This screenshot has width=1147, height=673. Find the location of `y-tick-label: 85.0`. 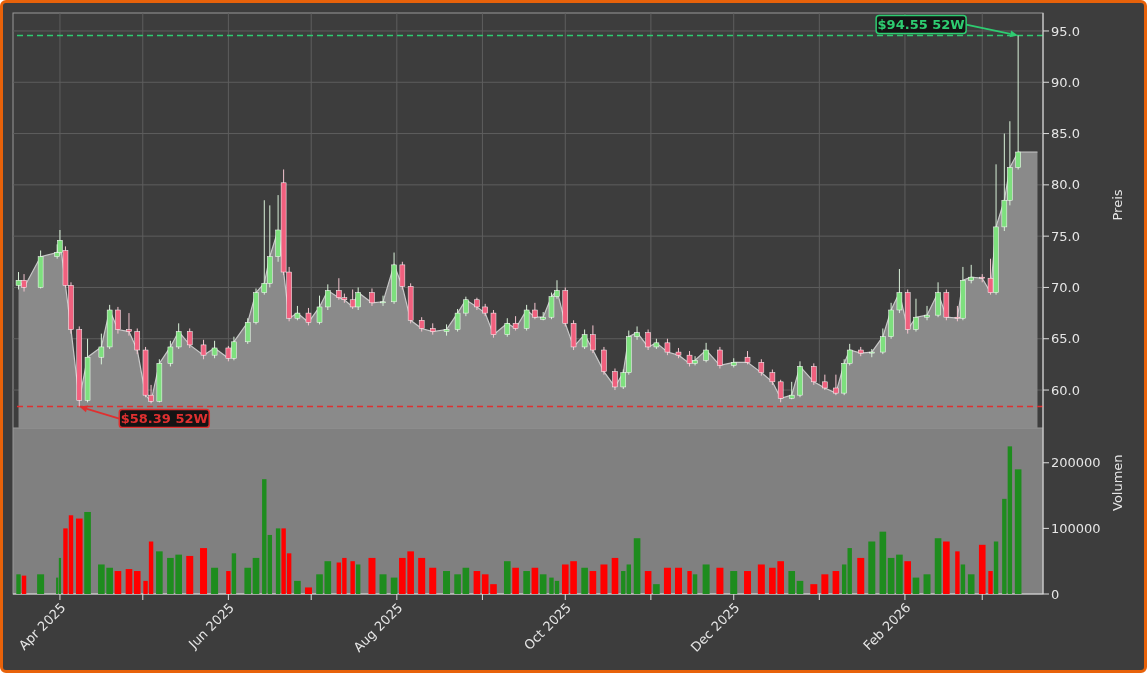

y-tick-label: 85.0 is located at coordinates (1065, 134).